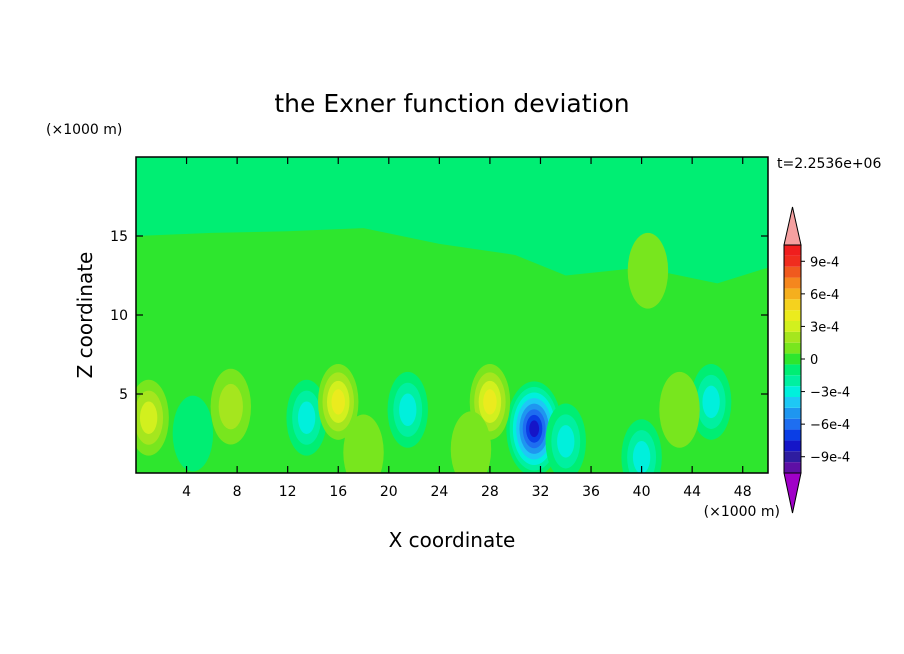 The height and width of the screenshot is (654, 904). I want to click on colorbar-bottom-triangle, so click(792, 493).